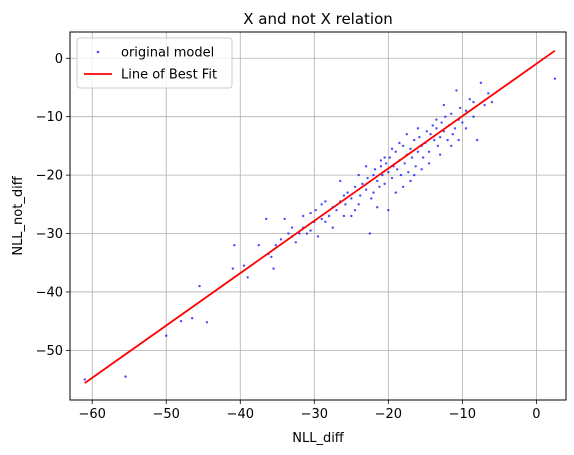 The image size is (574, 455). Describe the element at coordinates (18, 215) in the screenshot. I see `y-axis-label: NLL_not_diff` at that location.